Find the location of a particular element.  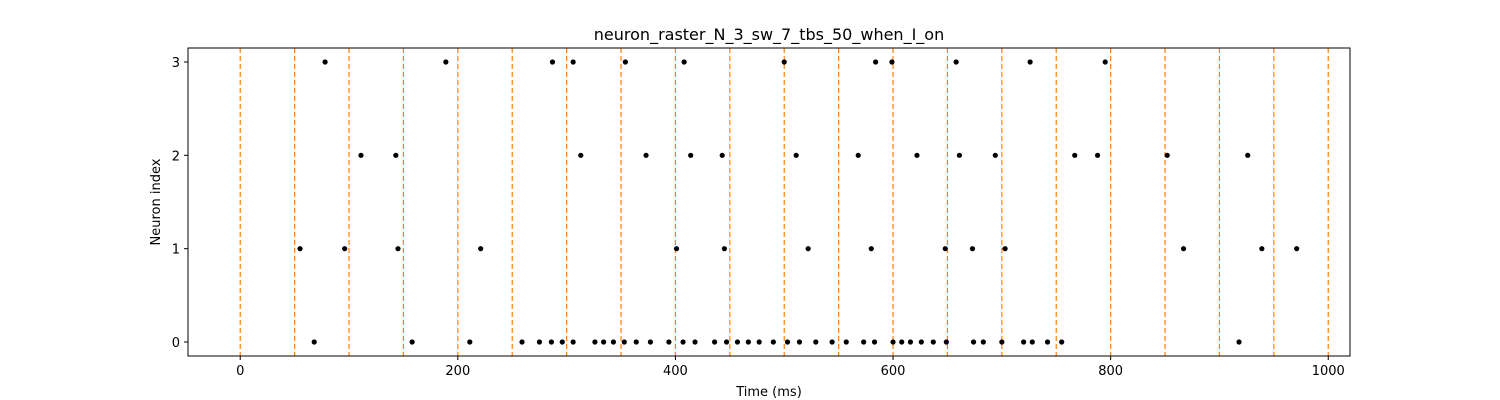

x-tick-label: 400 is located at coordinates (675, 371).